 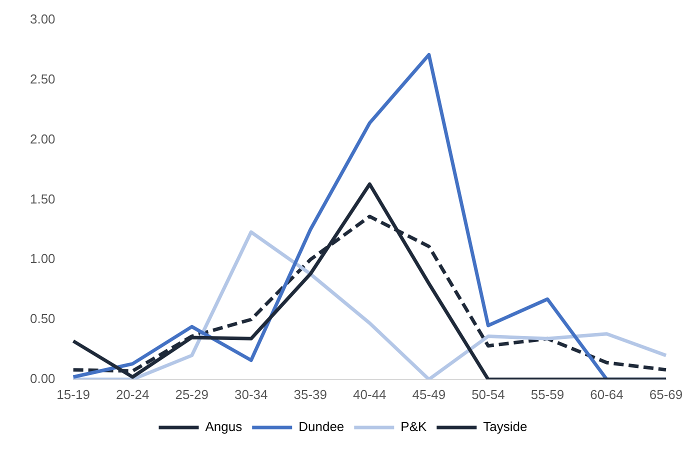 I want to click on legend-label: Dundee, so click(x=321, y=426).